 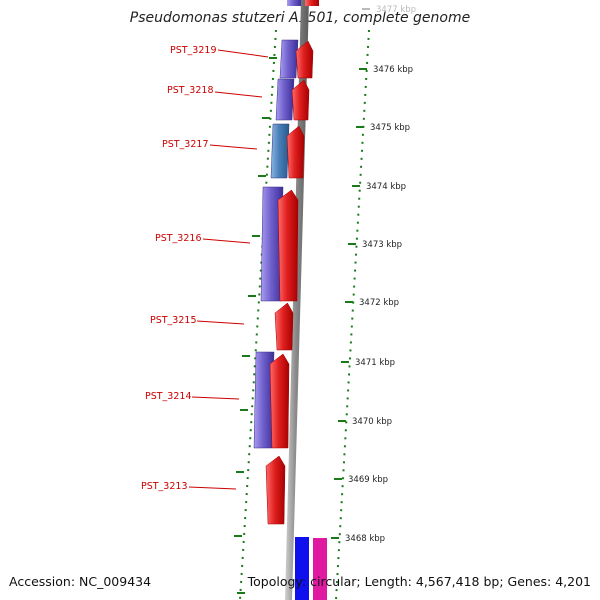 I want to click on accession-caption: Accession: NC_009434, so click(x=80, y=581).